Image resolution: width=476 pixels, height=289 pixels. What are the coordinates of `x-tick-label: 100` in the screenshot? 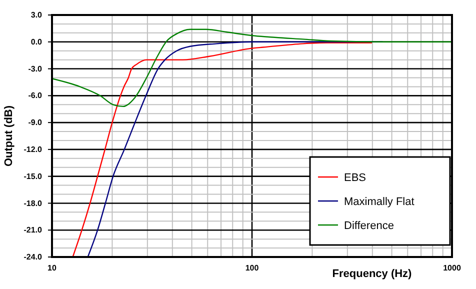 It's located at (252, 268).